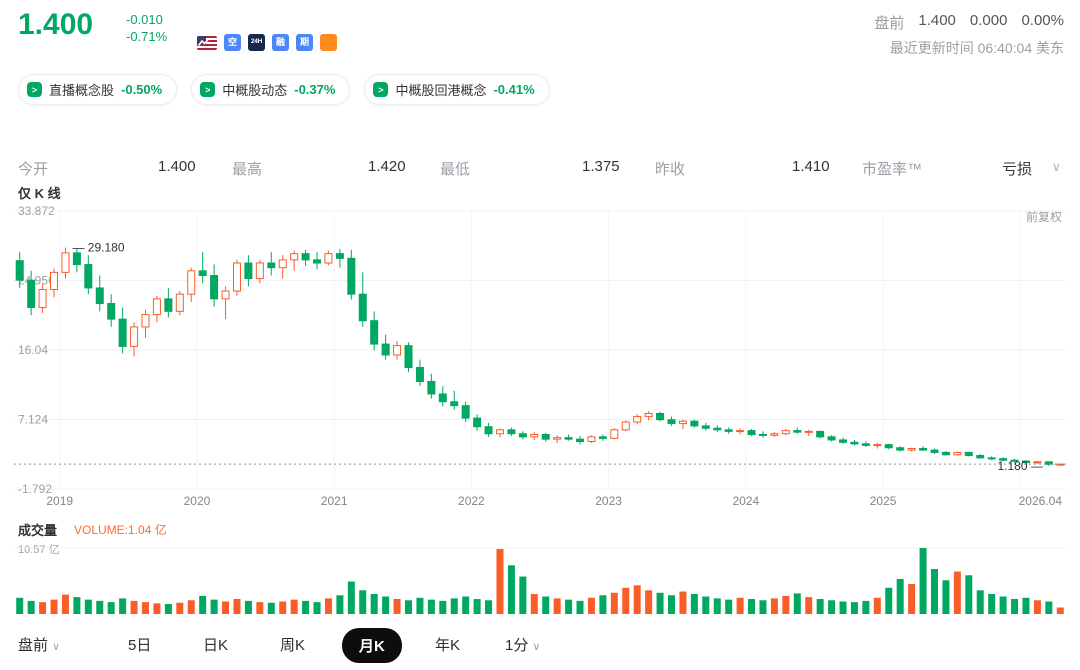 This screenshot has height=670, width=1080. I want to click on tab-label: 月K, so click(372, 646).